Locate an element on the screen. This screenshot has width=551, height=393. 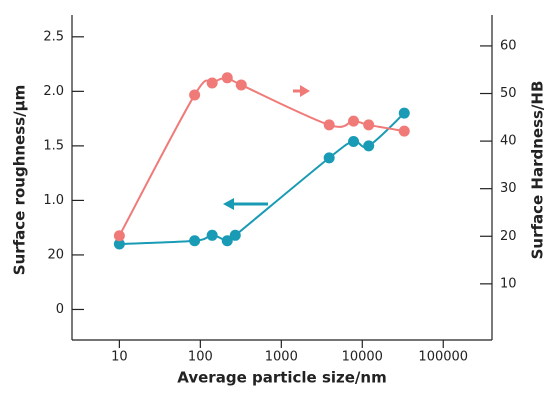
x-tick-label: 10000 is located at coordinates (362, 357).